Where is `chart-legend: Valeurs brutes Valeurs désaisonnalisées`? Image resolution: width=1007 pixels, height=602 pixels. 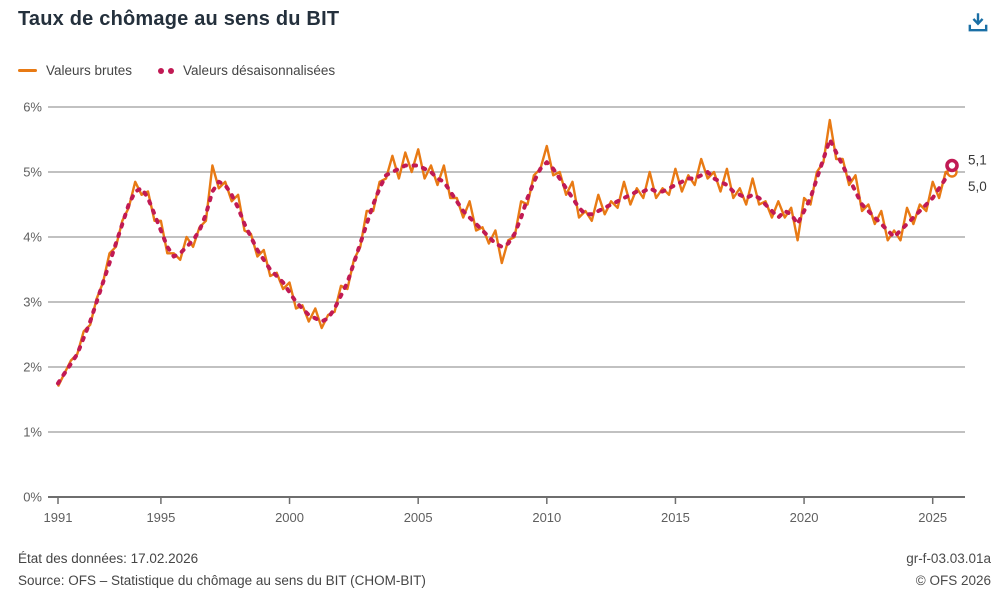
chart-legend: Valeurs brutes Valeurs désaisonnalisées is located at coordinates (176, 70).